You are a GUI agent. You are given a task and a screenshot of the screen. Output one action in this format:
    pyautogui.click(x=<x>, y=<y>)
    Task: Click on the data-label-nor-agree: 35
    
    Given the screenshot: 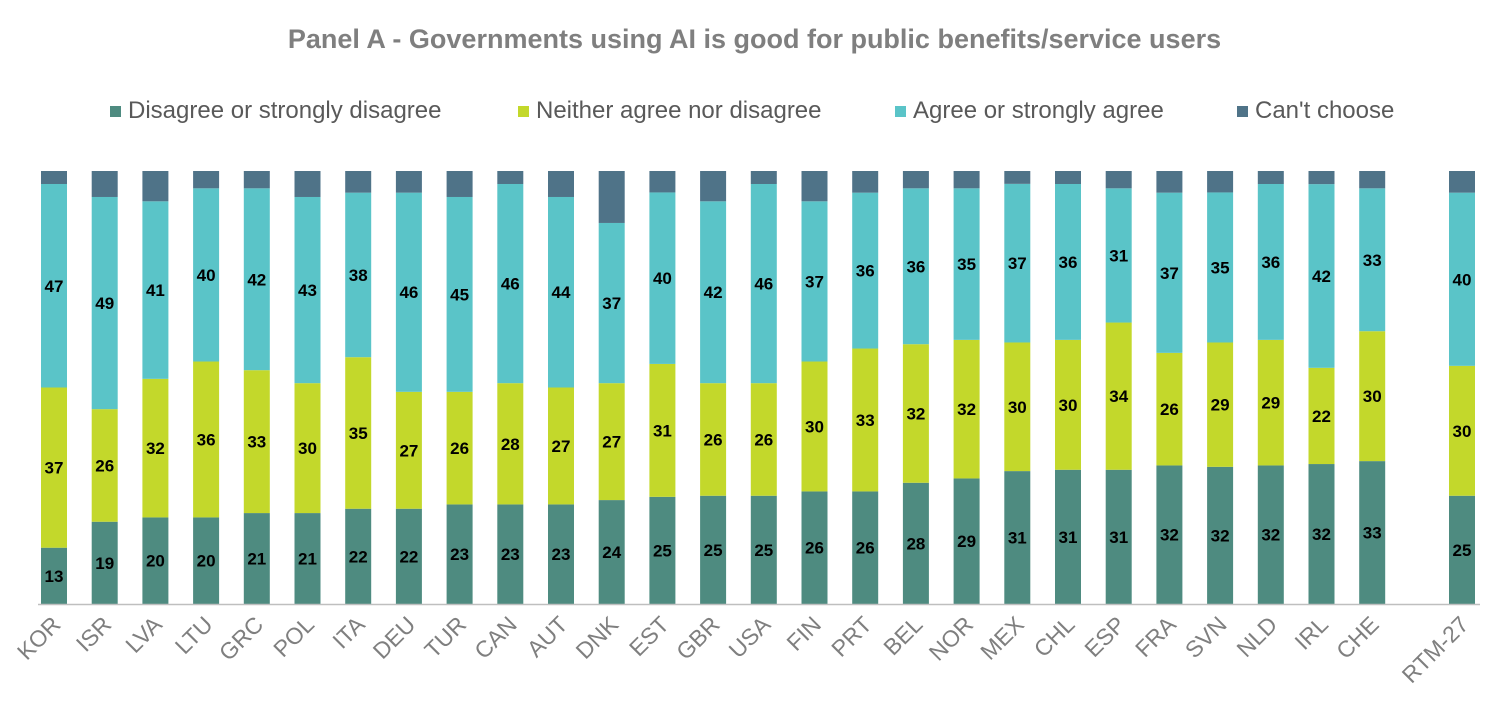 What is the action you would take?
    pyautogui.click(x=966, y=264)
    